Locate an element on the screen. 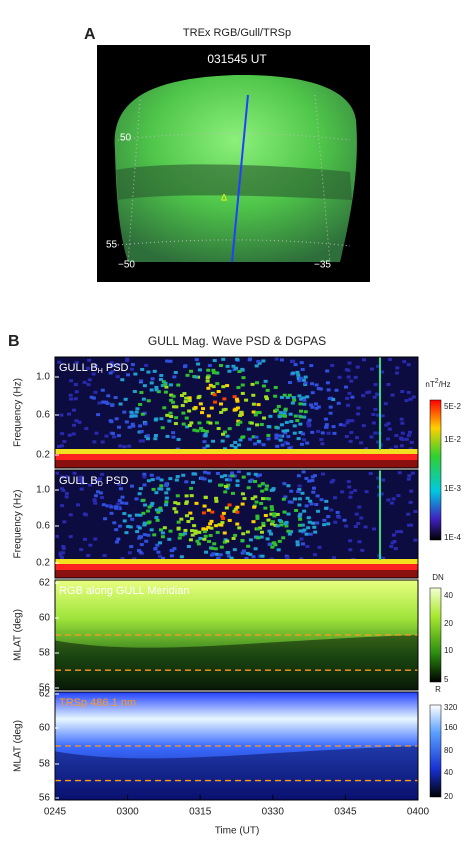 The width and height of the screenshot is (474, 848). x-tick-label: 0330 is located at coordinates (273, 812).